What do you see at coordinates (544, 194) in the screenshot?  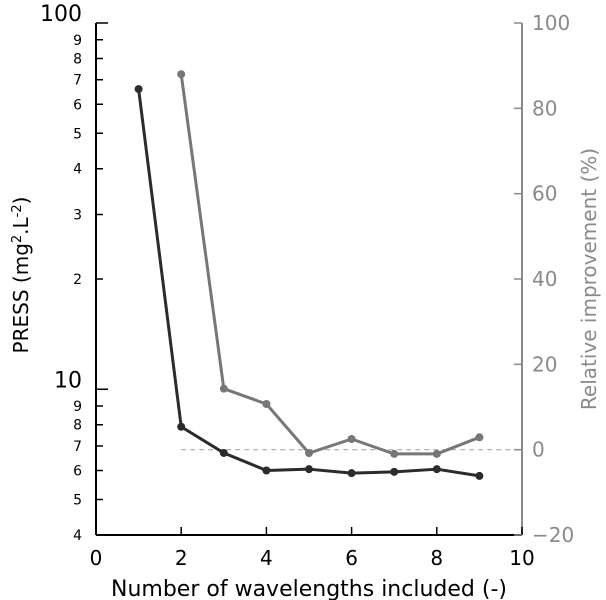 I see `y-right-tick-label: 60` at bounding box center [544, 194].